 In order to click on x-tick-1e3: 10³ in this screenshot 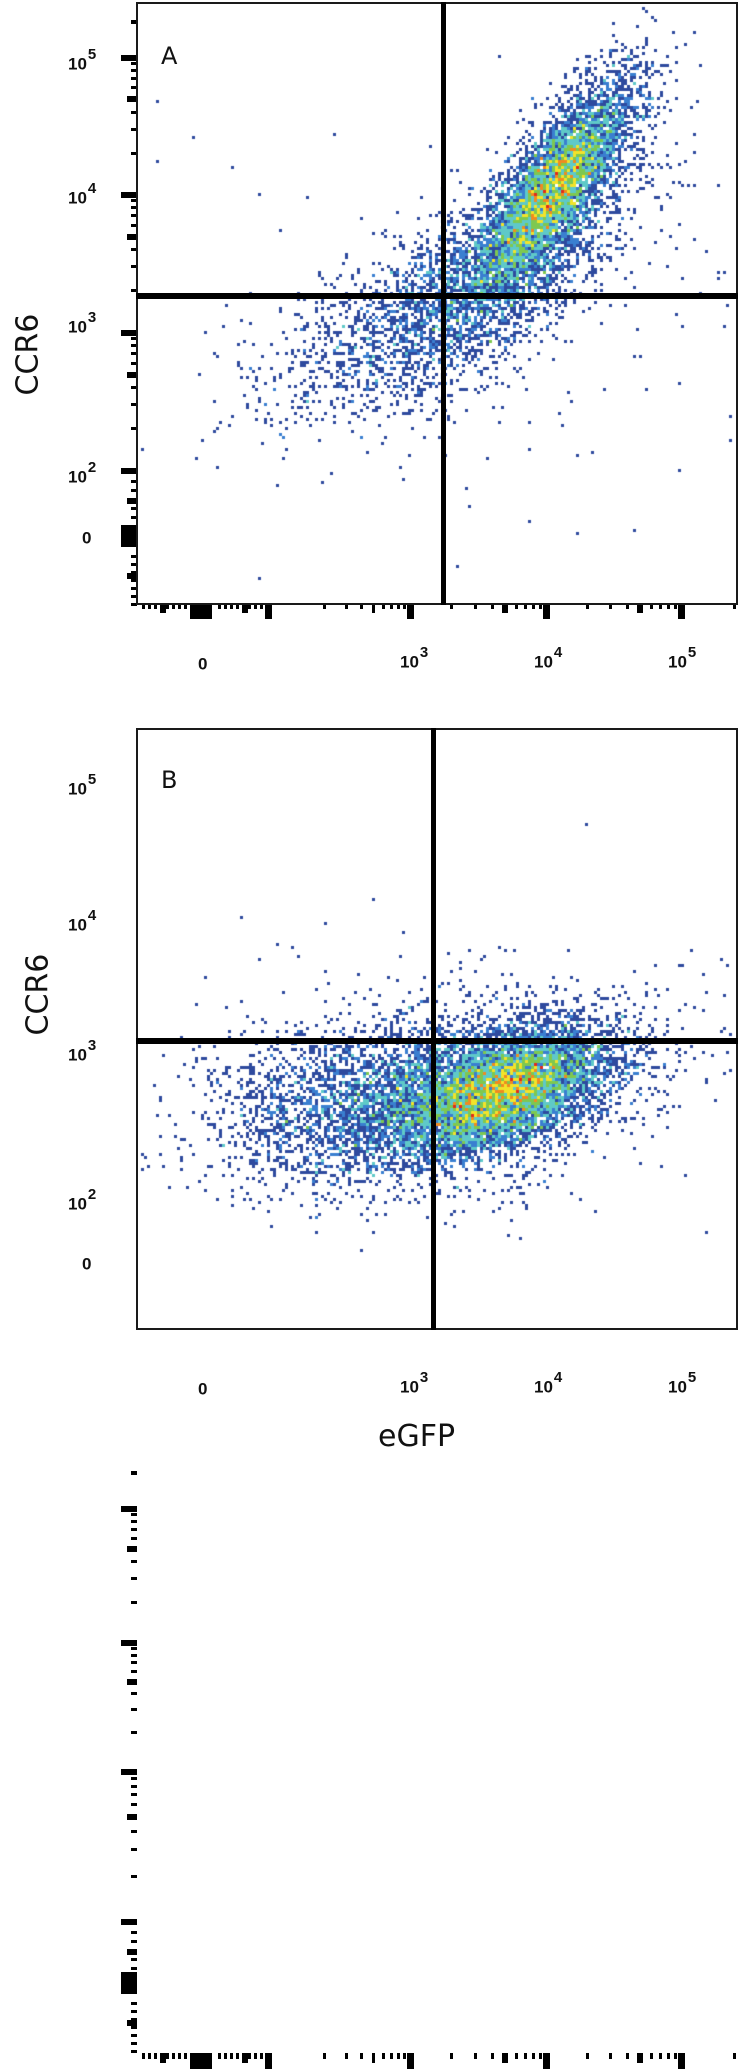, I will do `click(414, 1383)`.